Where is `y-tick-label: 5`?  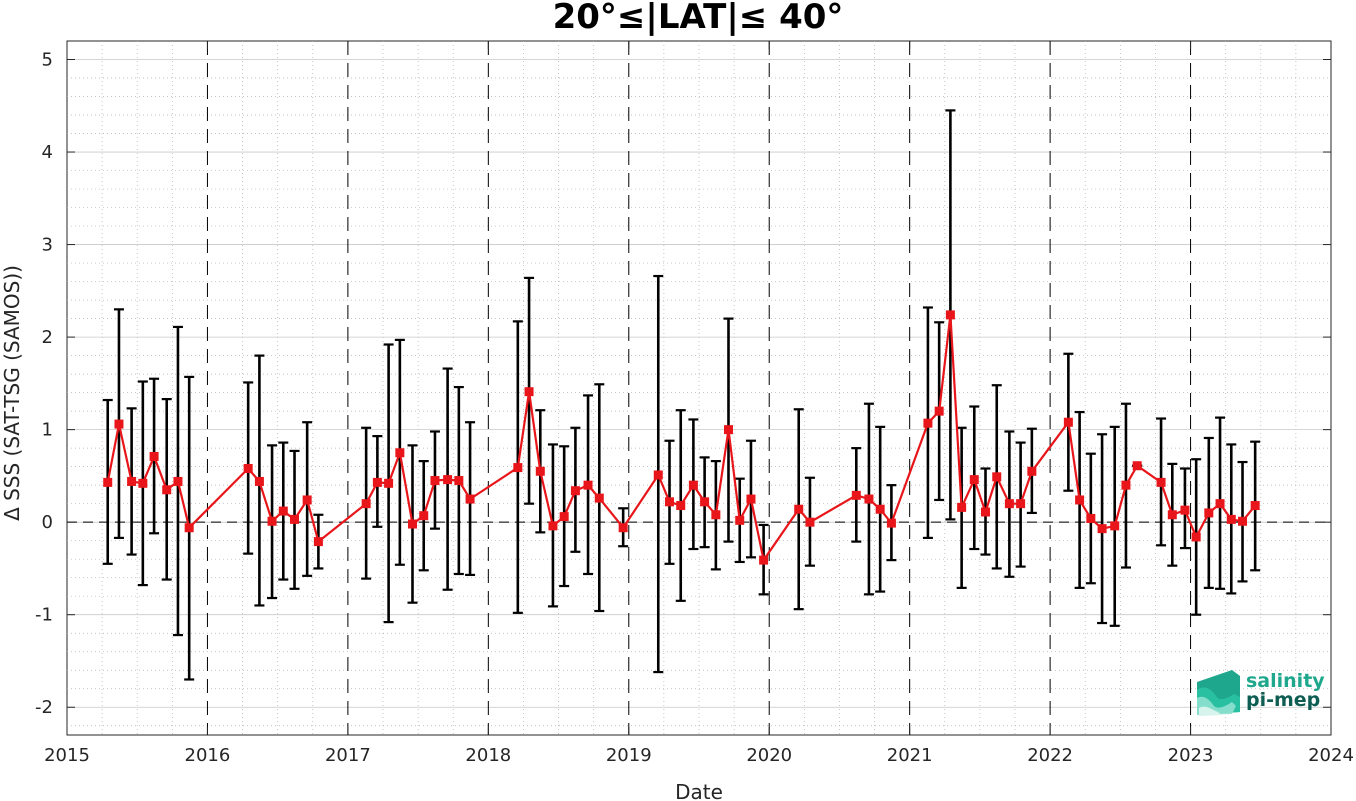 y-tick-label: 5 is located at coordinates (47, 60).